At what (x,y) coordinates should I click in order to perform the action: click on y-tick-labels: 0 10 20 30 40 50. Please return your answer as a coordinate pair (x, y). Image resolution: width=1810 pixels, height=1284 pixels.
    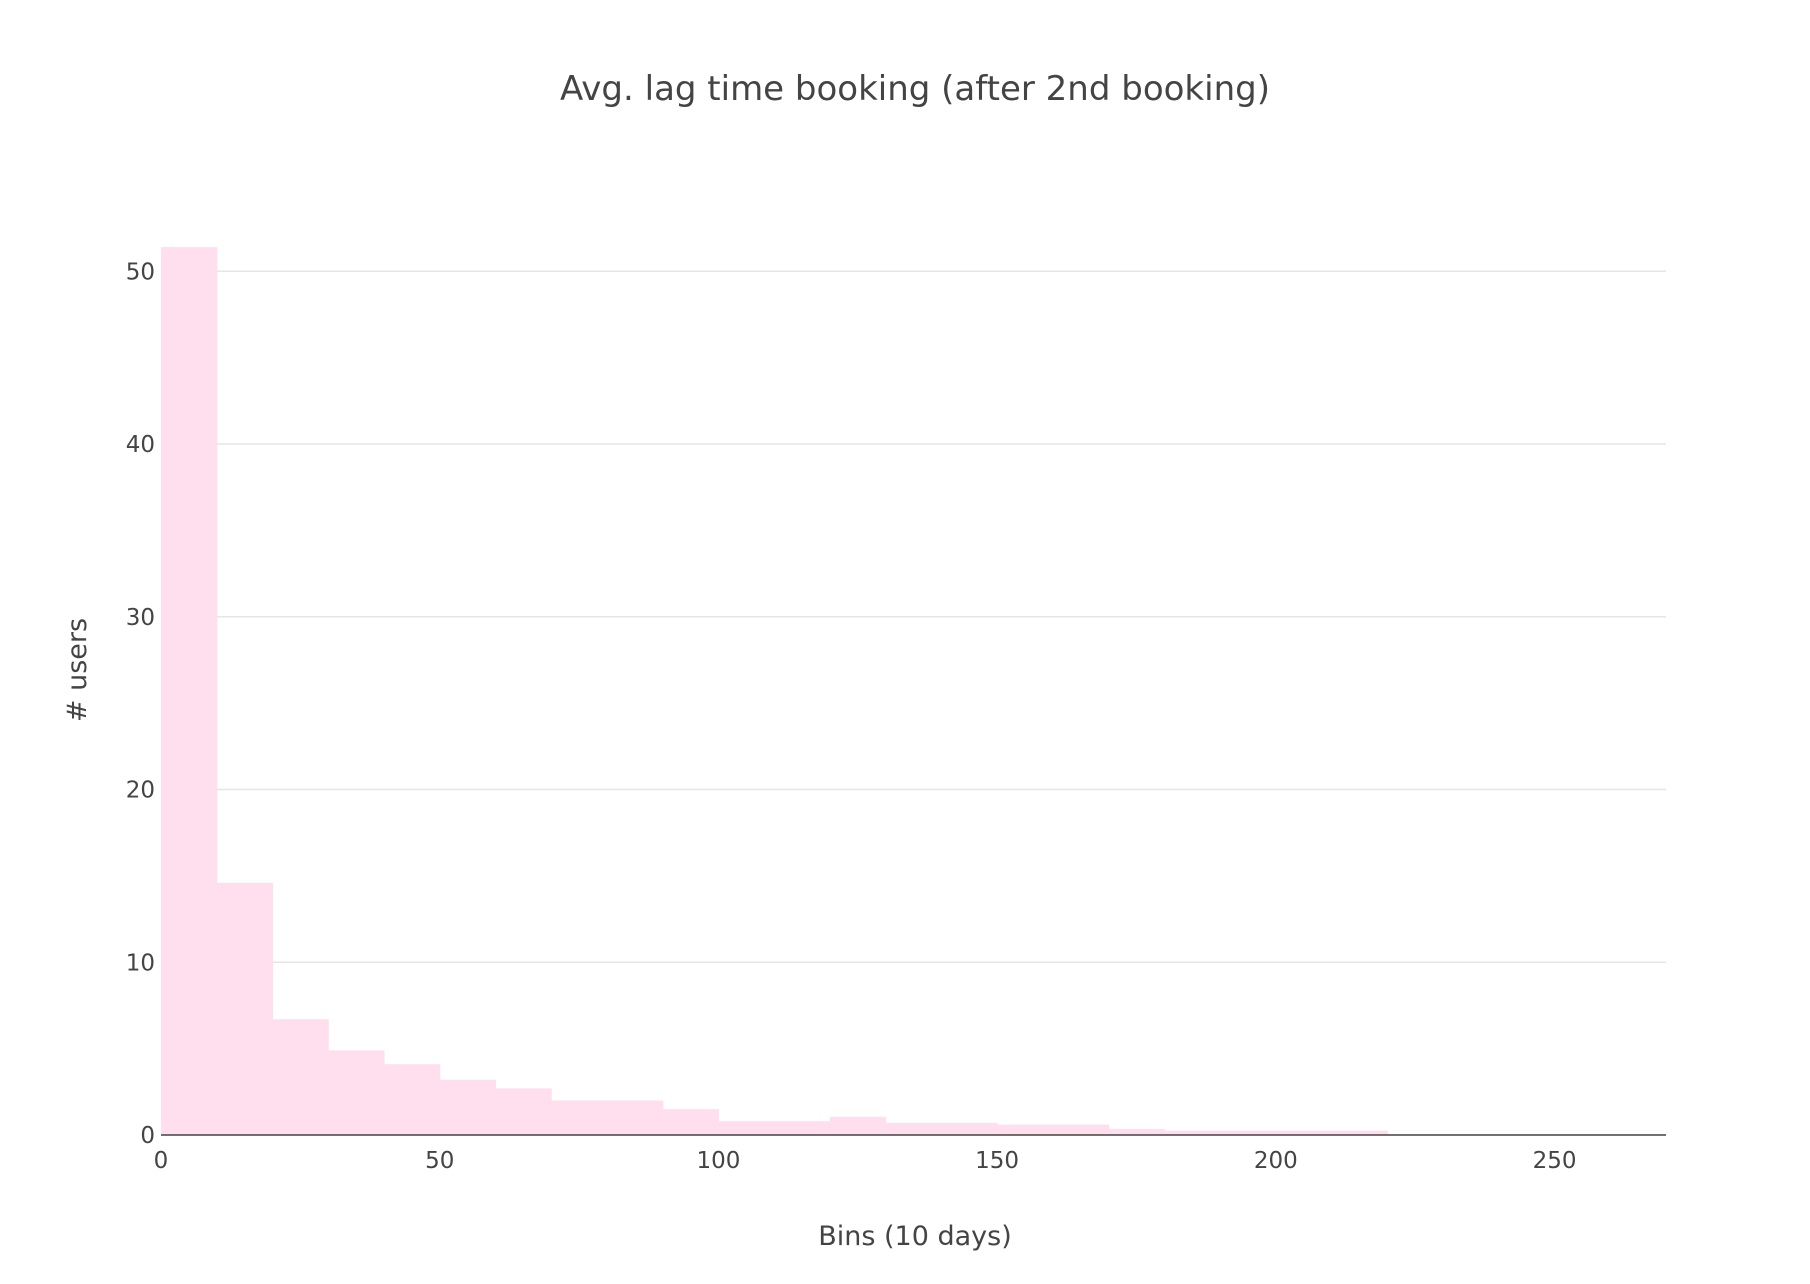
    Looking at the image, I should click on (140, 704).